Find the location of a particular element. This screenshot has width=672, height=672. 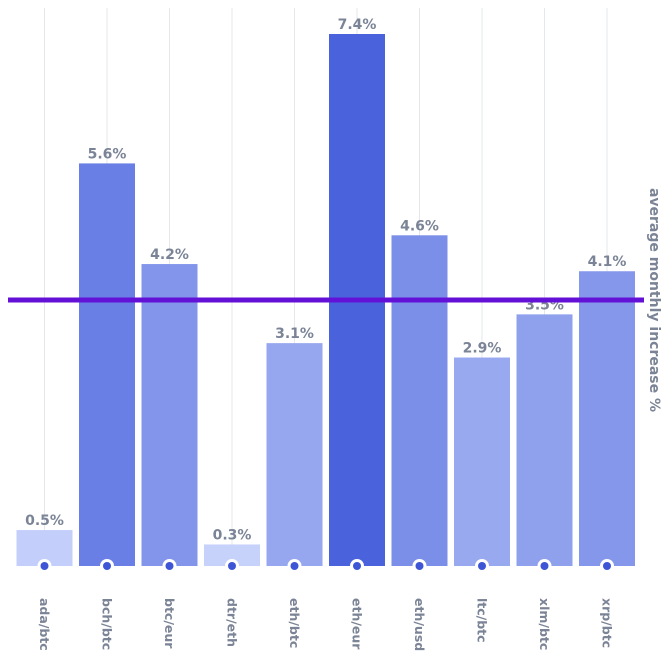

bar-value-label: 0.5% is located at coordinates (44, 521).